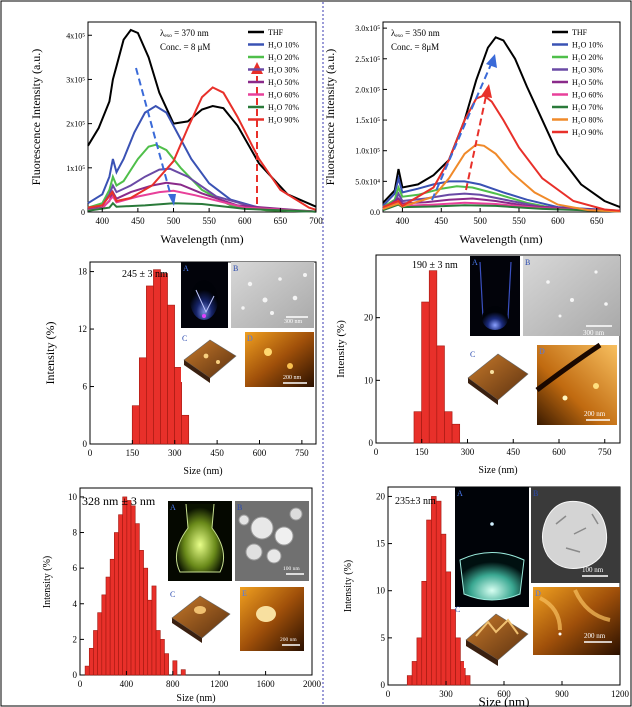  Describe the element at coordinates (133, 453) in the screenshot. I see `x-tick-label: 150` at that location.